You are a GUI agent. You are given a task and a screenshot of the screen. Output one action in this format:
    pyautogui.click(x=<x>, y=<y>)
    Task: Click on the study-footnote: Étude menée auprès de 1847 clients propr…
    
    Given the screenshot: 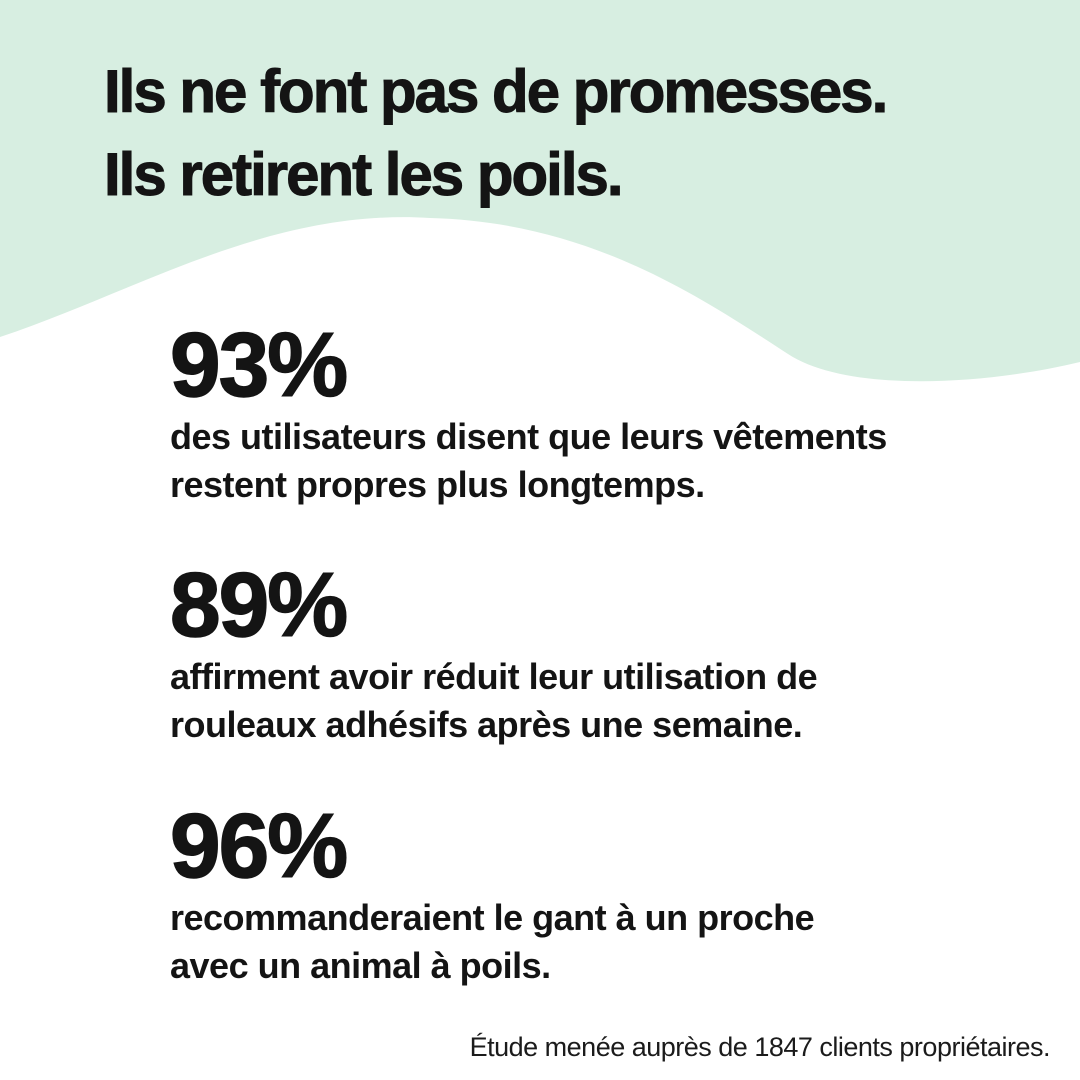 What is the action you would take?
    pyautogui.click(x=760, y=1047)
    